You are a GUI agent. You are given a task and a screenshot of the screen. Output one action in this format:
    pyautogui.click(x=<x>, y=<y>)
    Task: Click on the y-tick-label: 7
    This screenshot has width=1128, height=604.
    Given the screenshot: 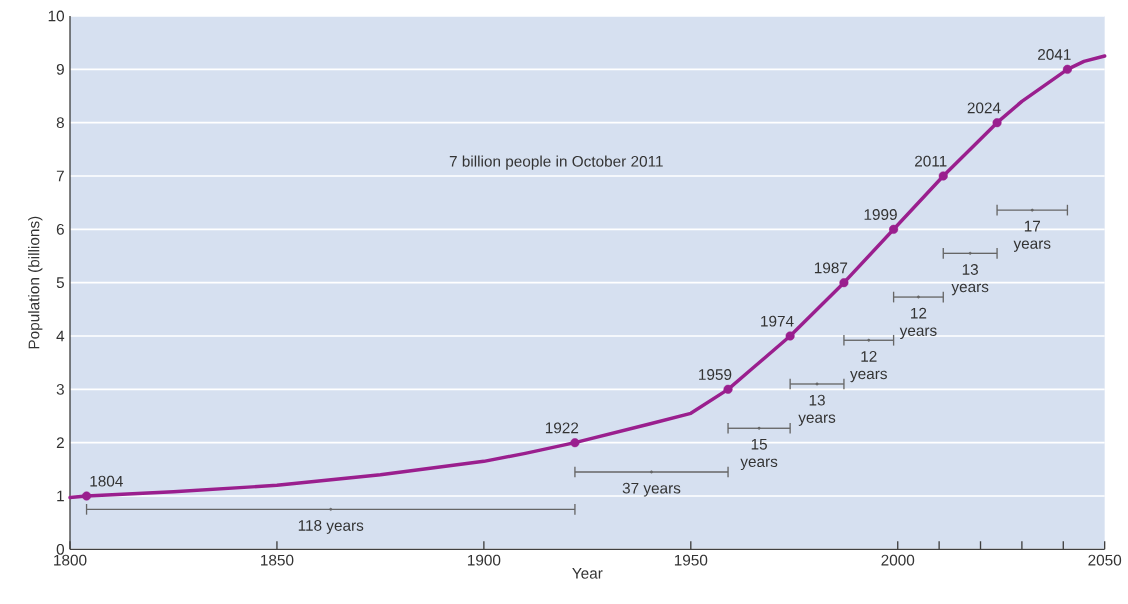 What is the action you would take?
    pyautogui.click(x=60, y=176)
    